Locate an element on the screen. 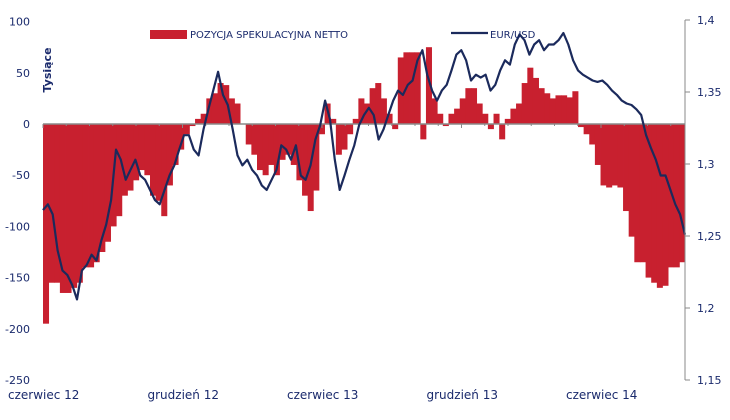 Image resolution: width=730 pixels, height=420 pixels. x-tick-label: czerwiec 13 is located at coordinates (322, 395).